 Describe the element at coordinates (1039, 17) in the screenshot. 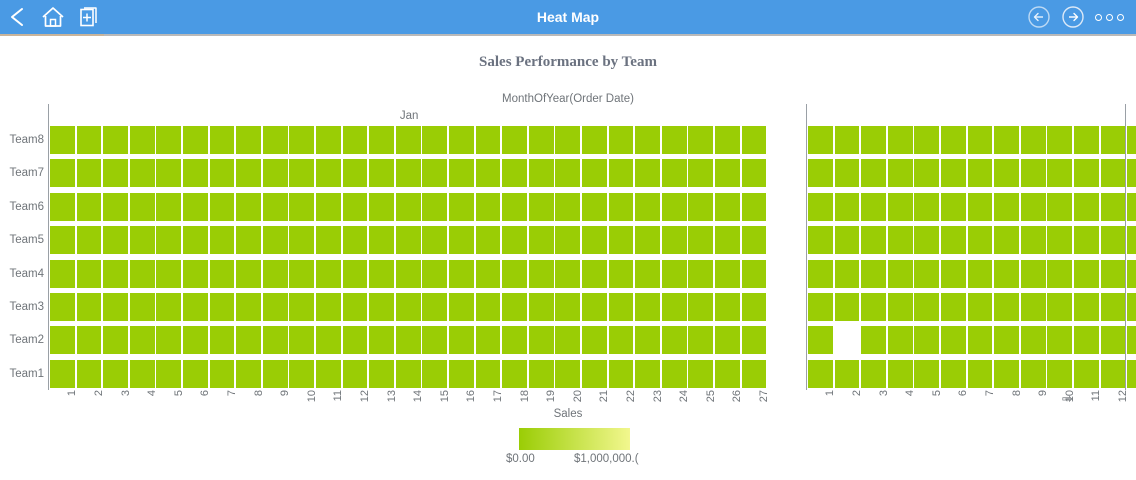

I see `undo-circle-icon` at that location.